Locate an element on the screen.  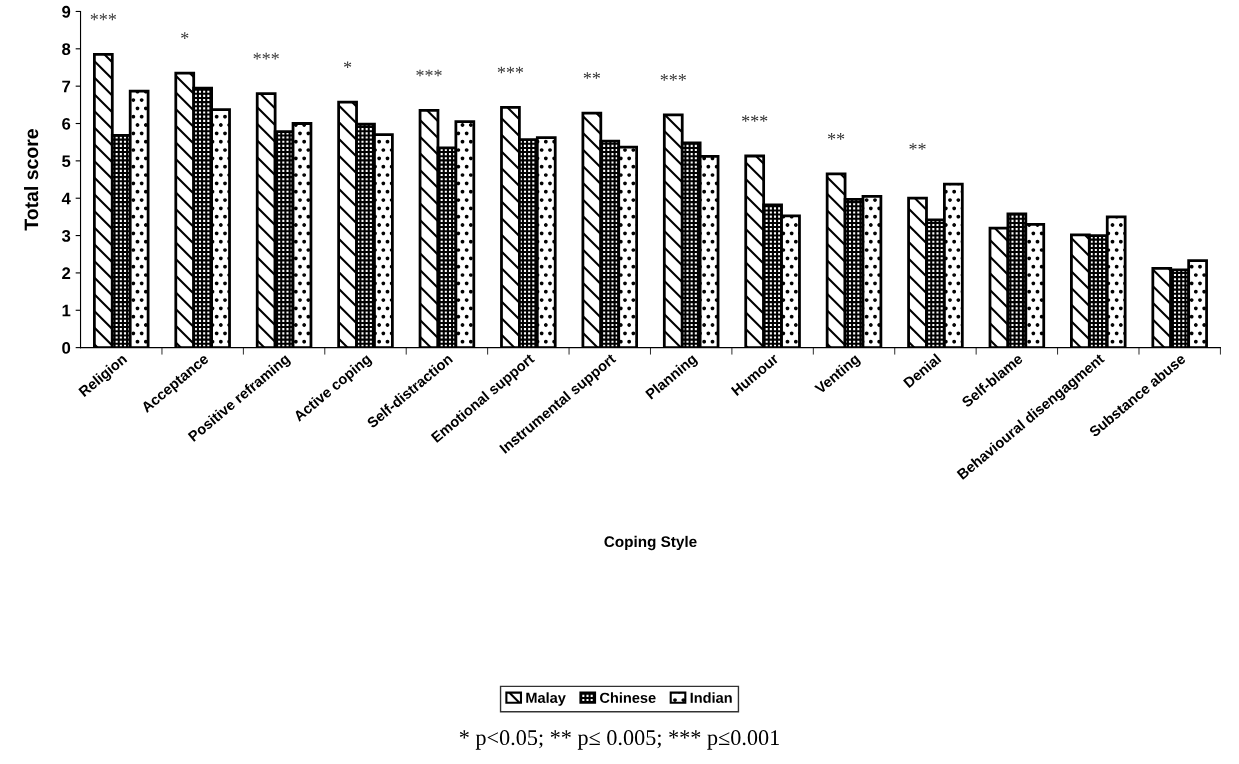
legend-label: Malay is located at coordinates (546, 699).